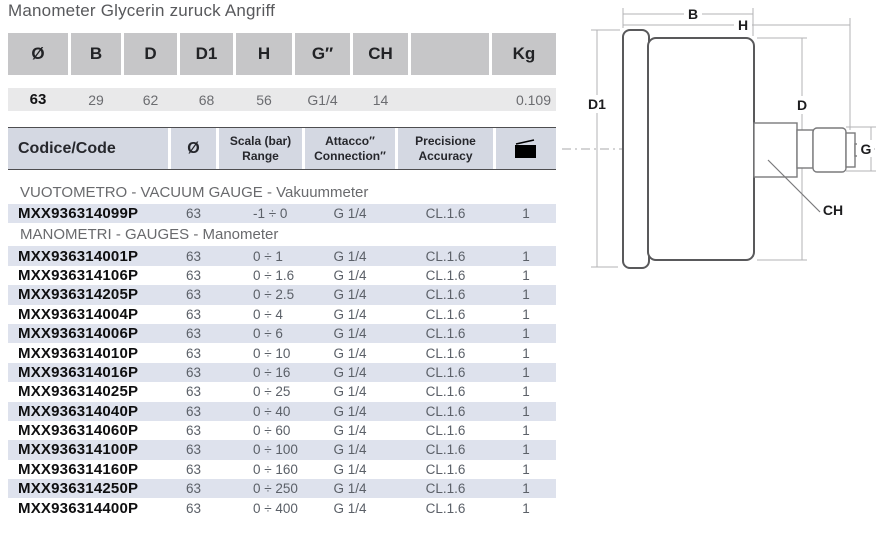 This screenshot has width=882, height=546. I want to click on dimensions-table-row: 63 29 62 68 56 G1/4 14 0.109, so click(282, 99).